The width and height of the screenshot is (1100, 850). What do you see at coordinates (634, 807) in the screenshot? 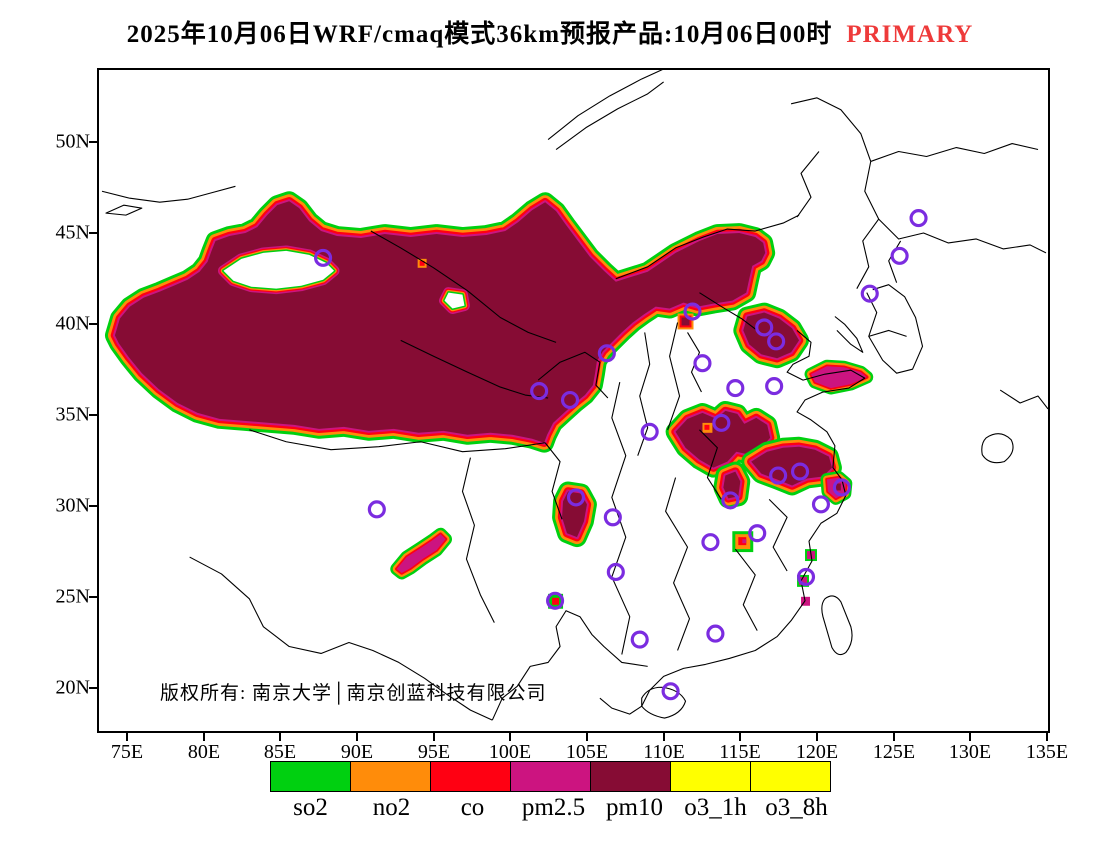
I see `legend-label-pm10: pm10` at bounding box center [634, 807].